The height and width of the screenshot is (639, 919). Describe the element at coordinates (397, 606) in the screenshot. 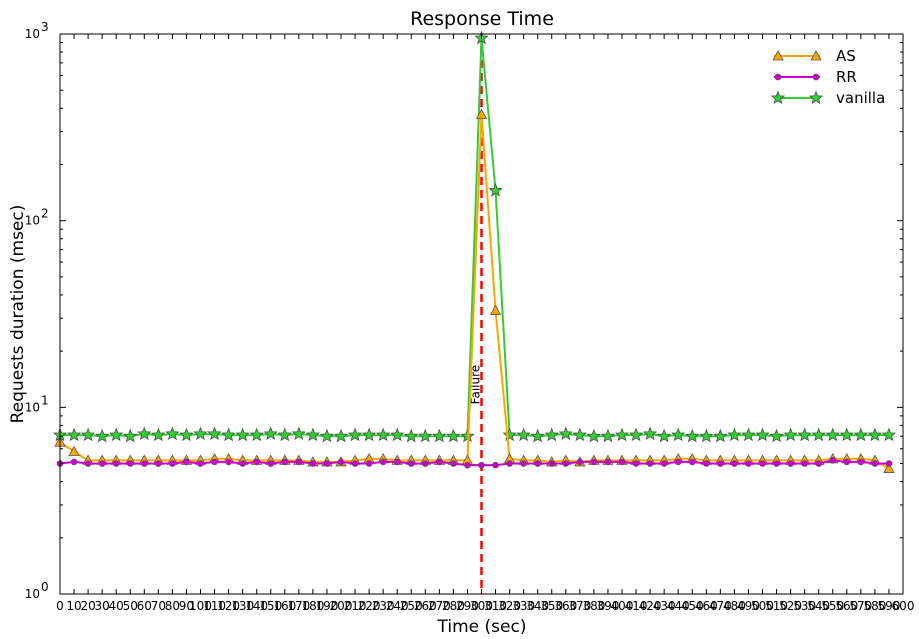

I see `x-tick-label: 240` at that location.